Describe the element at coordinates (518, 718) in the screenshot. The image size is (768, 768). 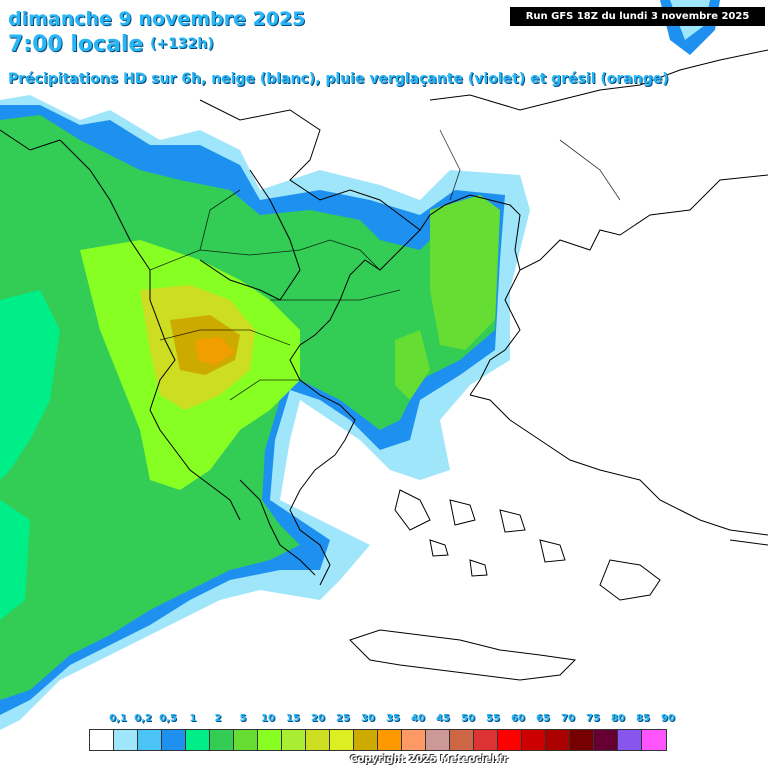
I see `legend-label: 60` at that location.